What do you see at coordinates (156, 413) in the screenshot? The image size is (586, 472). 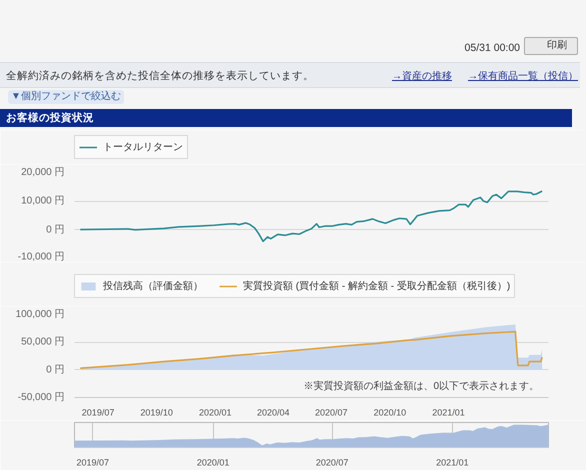 I see `x-tick-label: 2019/10` at bounding box center [156, 413].